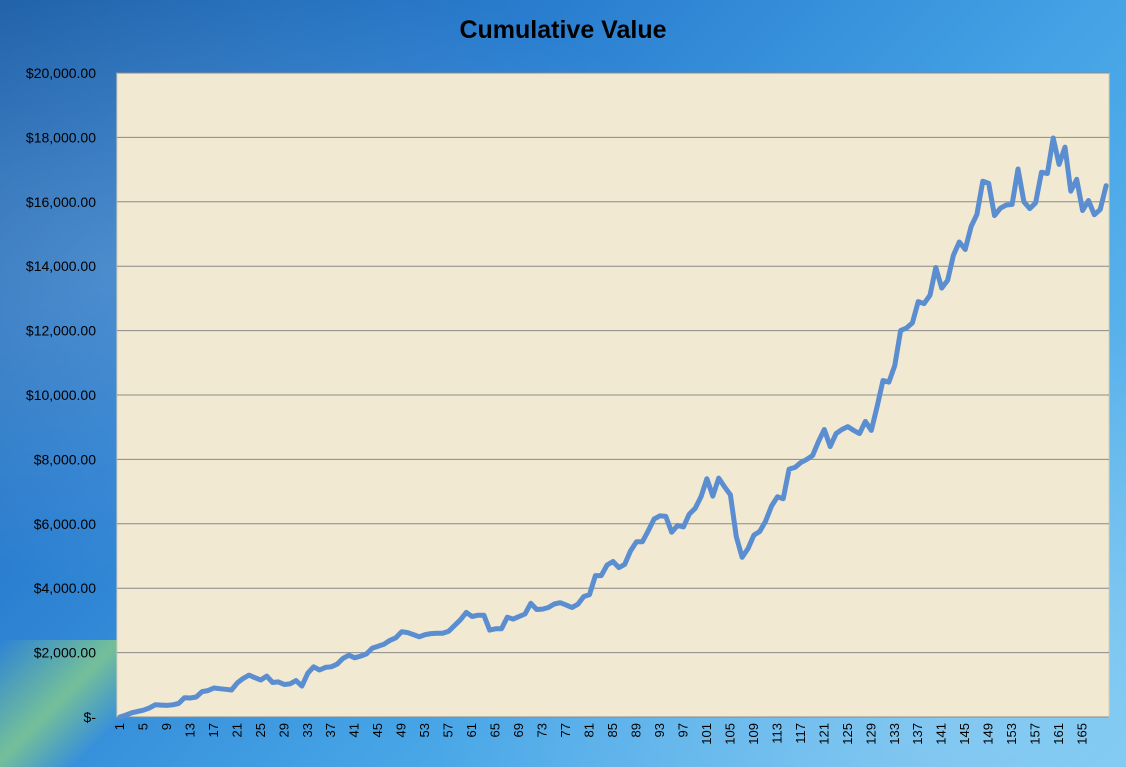  I want to click on x-tick-label: 93, so click(659, 730).